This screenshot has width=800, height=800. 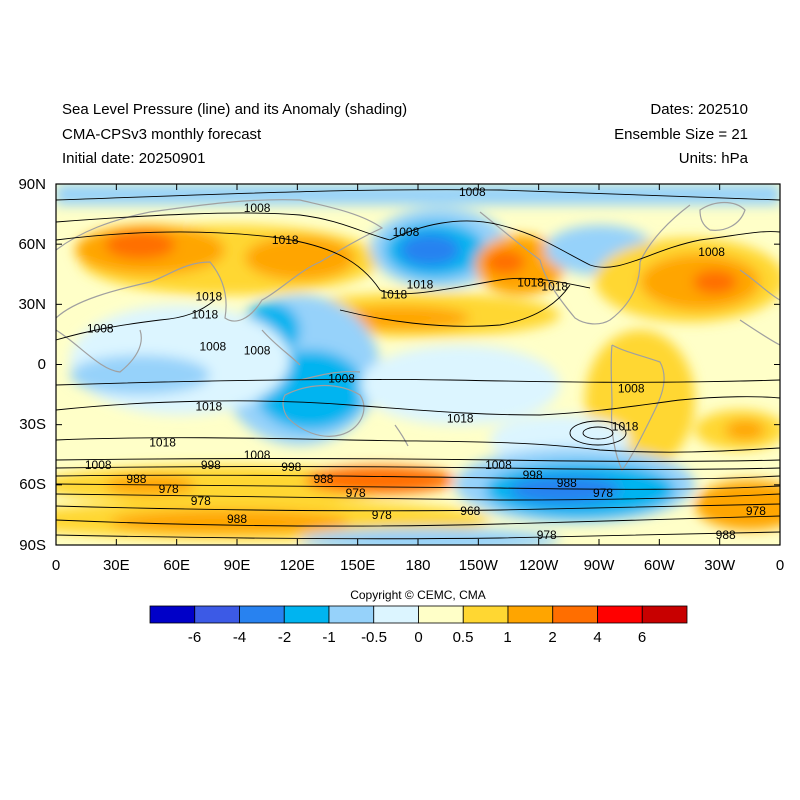 What do you see at coordinates (323, 411) in the screenshot?
I see `australia-coast` at bounding box center [323, 411].